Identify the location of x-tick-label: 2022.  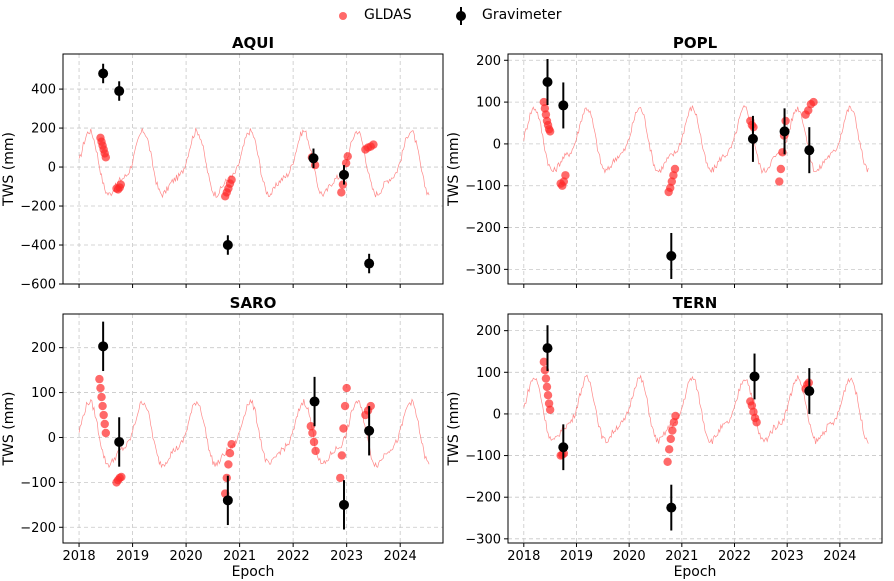
(293, 556).